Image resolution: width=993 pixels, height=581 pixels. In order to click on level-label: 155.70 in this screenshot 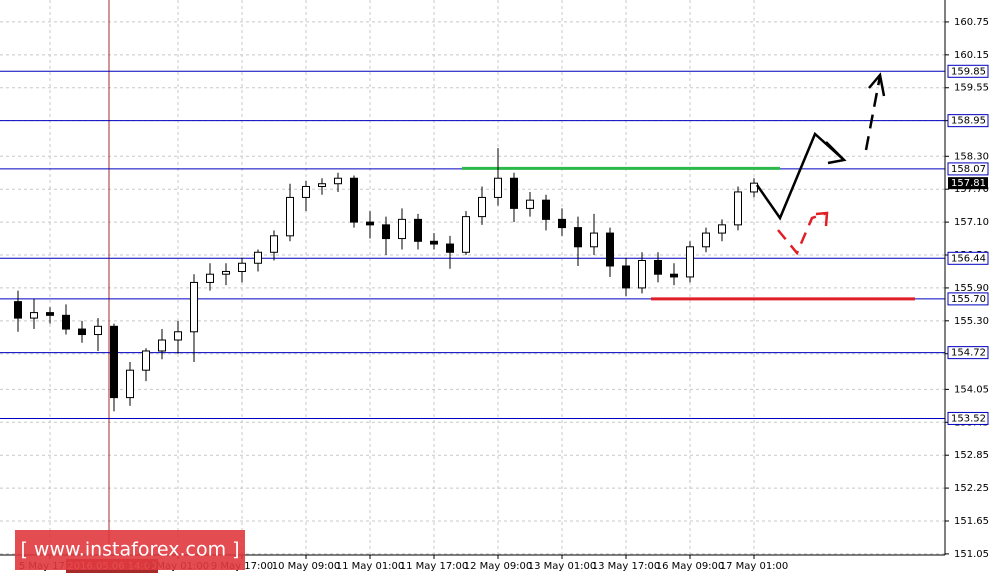, I will do `click(968, 299)`.